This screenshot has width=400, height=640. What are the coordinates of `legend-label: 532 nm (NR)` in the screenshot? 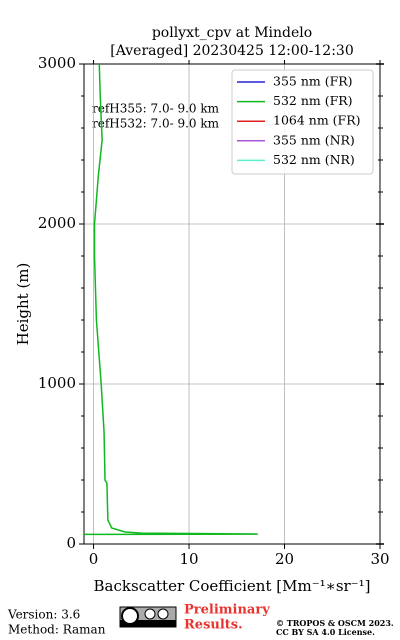 It's located at (314, 159).